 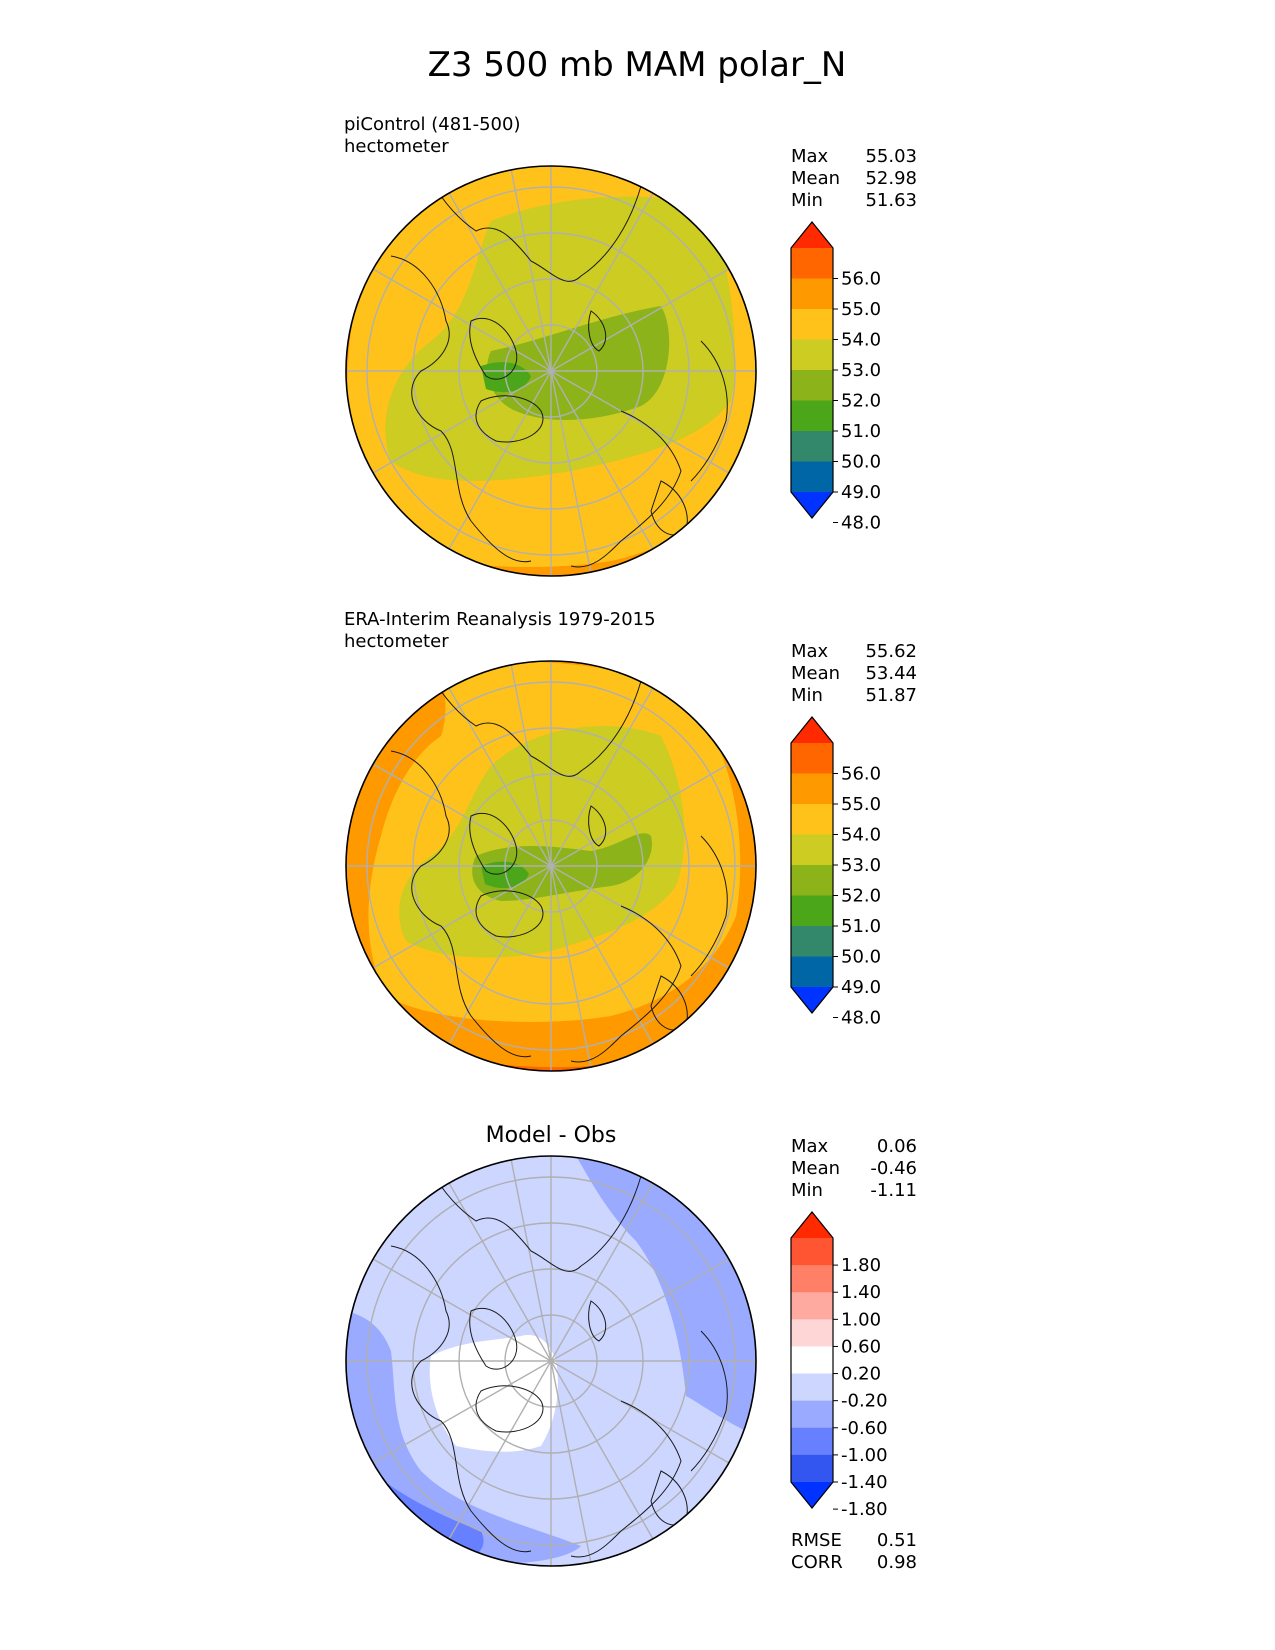 I want to click on stats-box: Max 0.06 Mean -0.46 Min -1.11, so click(x=854, y=1168).